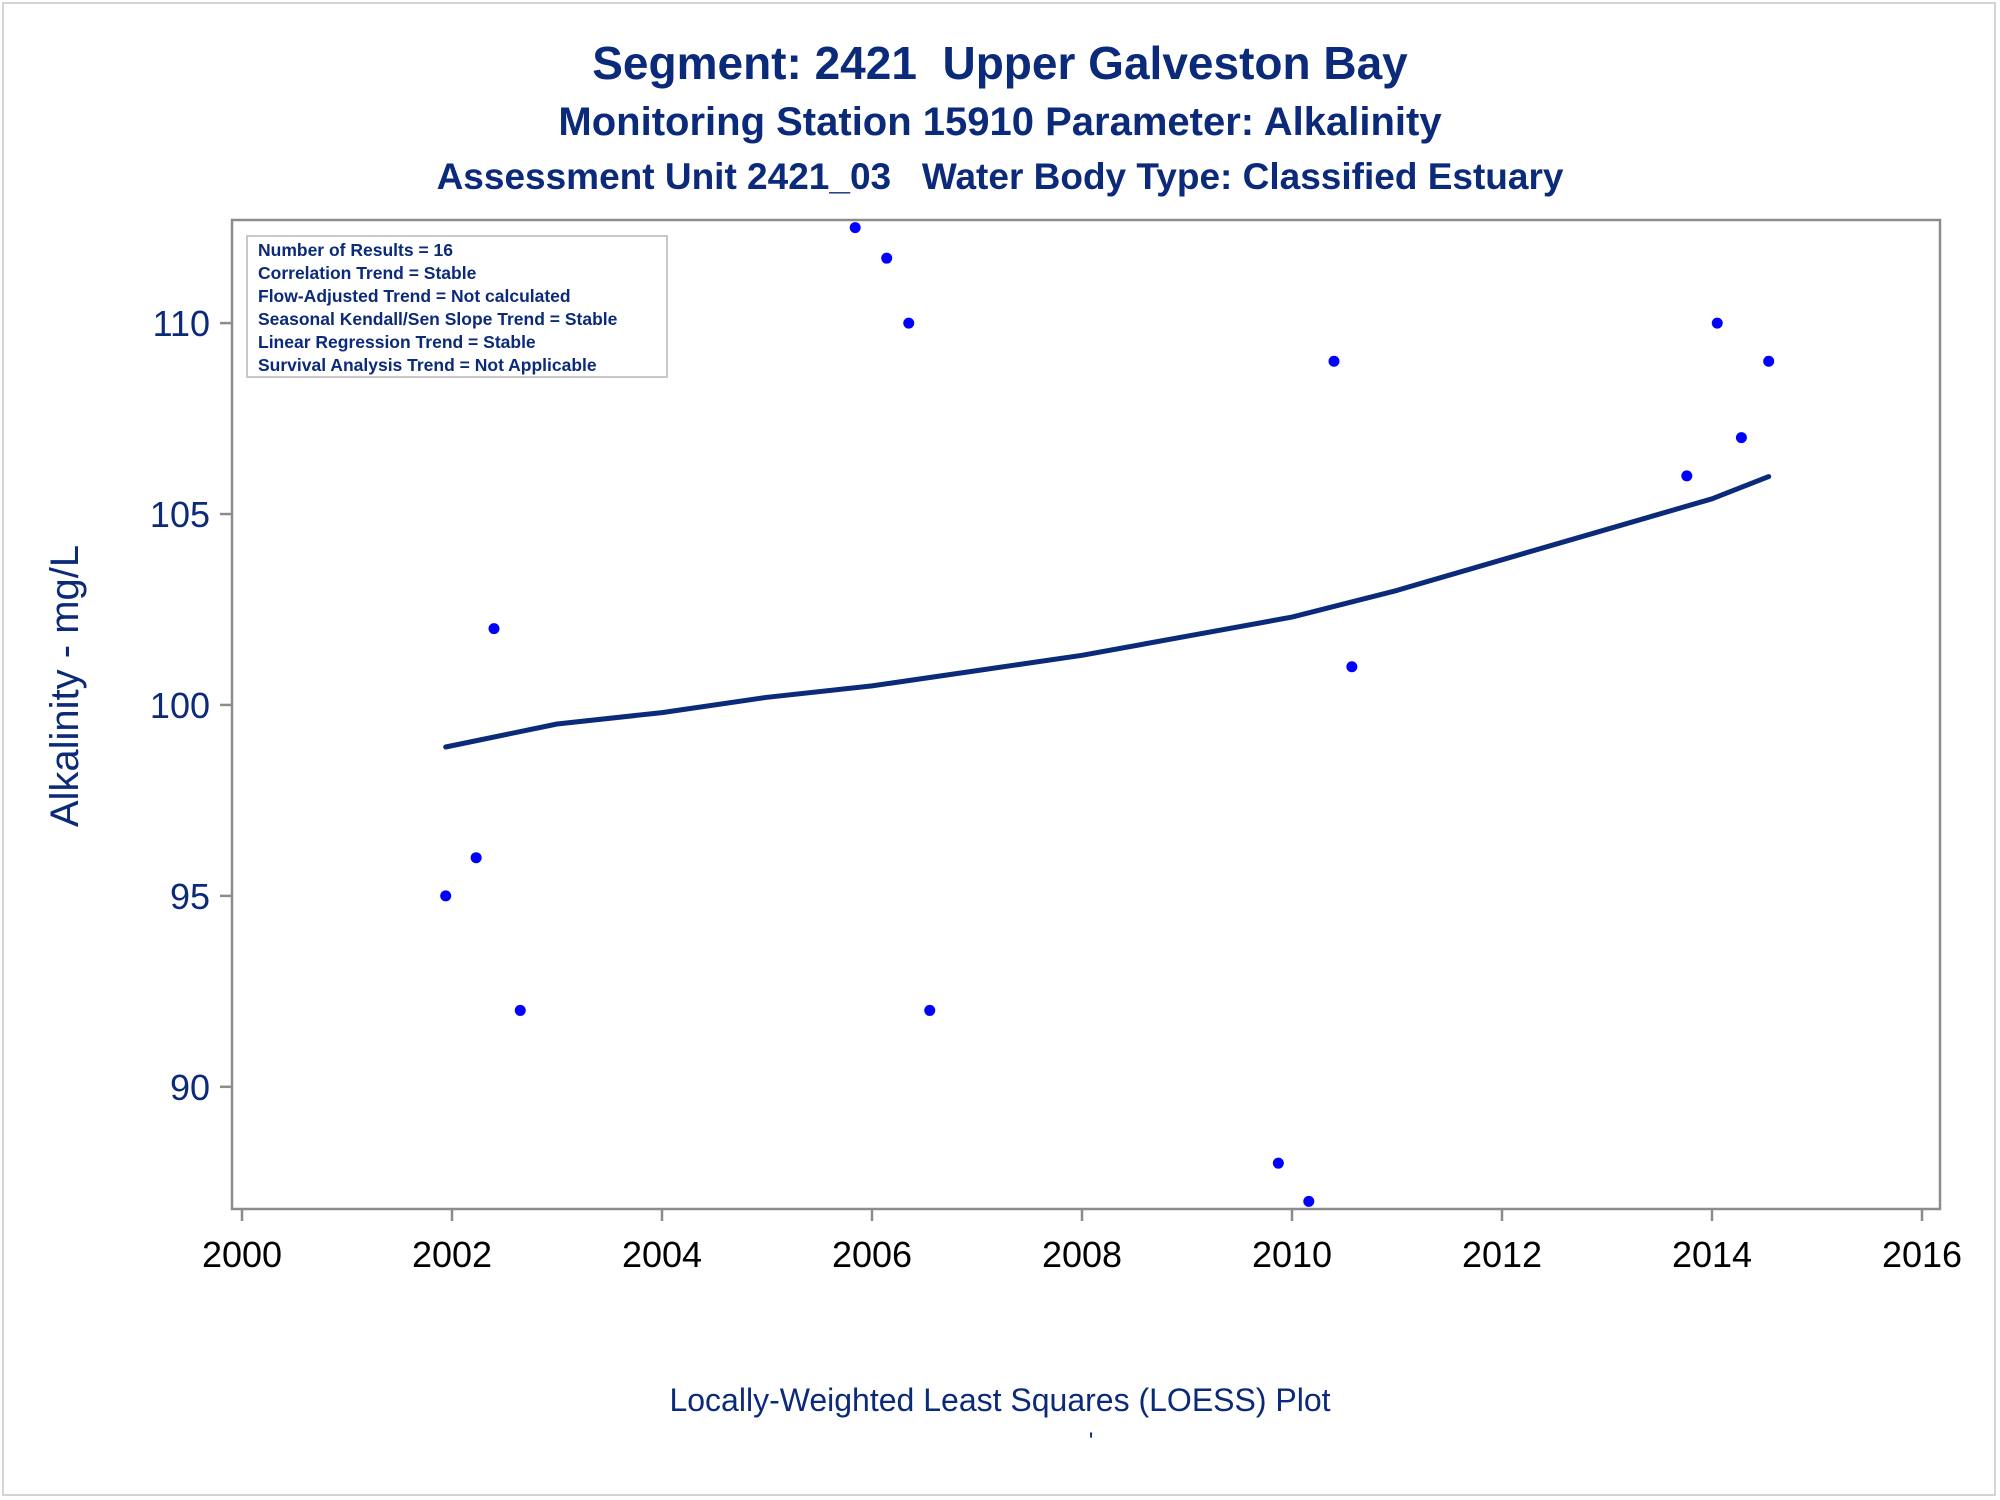  Describe the element at coordinates (1000, 63) in the screenshot. I see `chart-title: Segment: 2421 Upper Galveston Bay` at that location.